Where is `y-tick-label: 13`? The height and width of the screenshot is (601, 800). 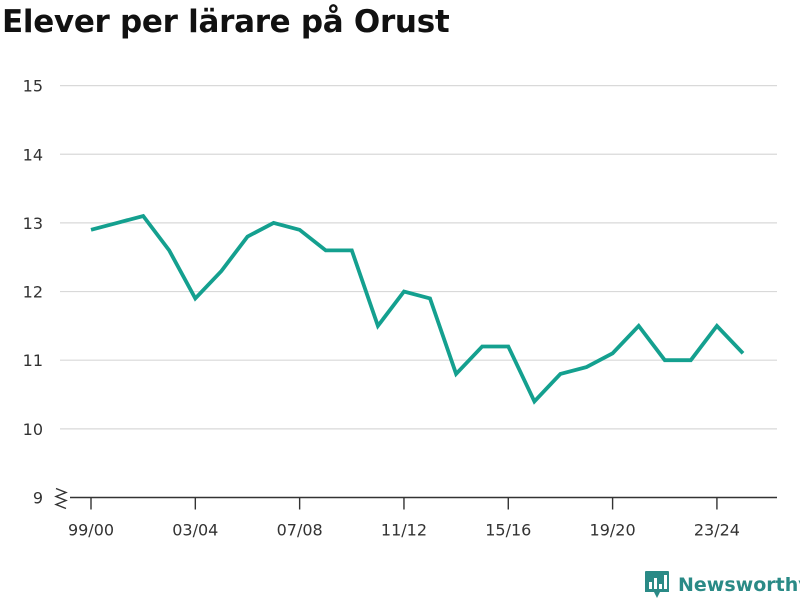
y-tick-label: 13 is located at coordinates (33, 223).